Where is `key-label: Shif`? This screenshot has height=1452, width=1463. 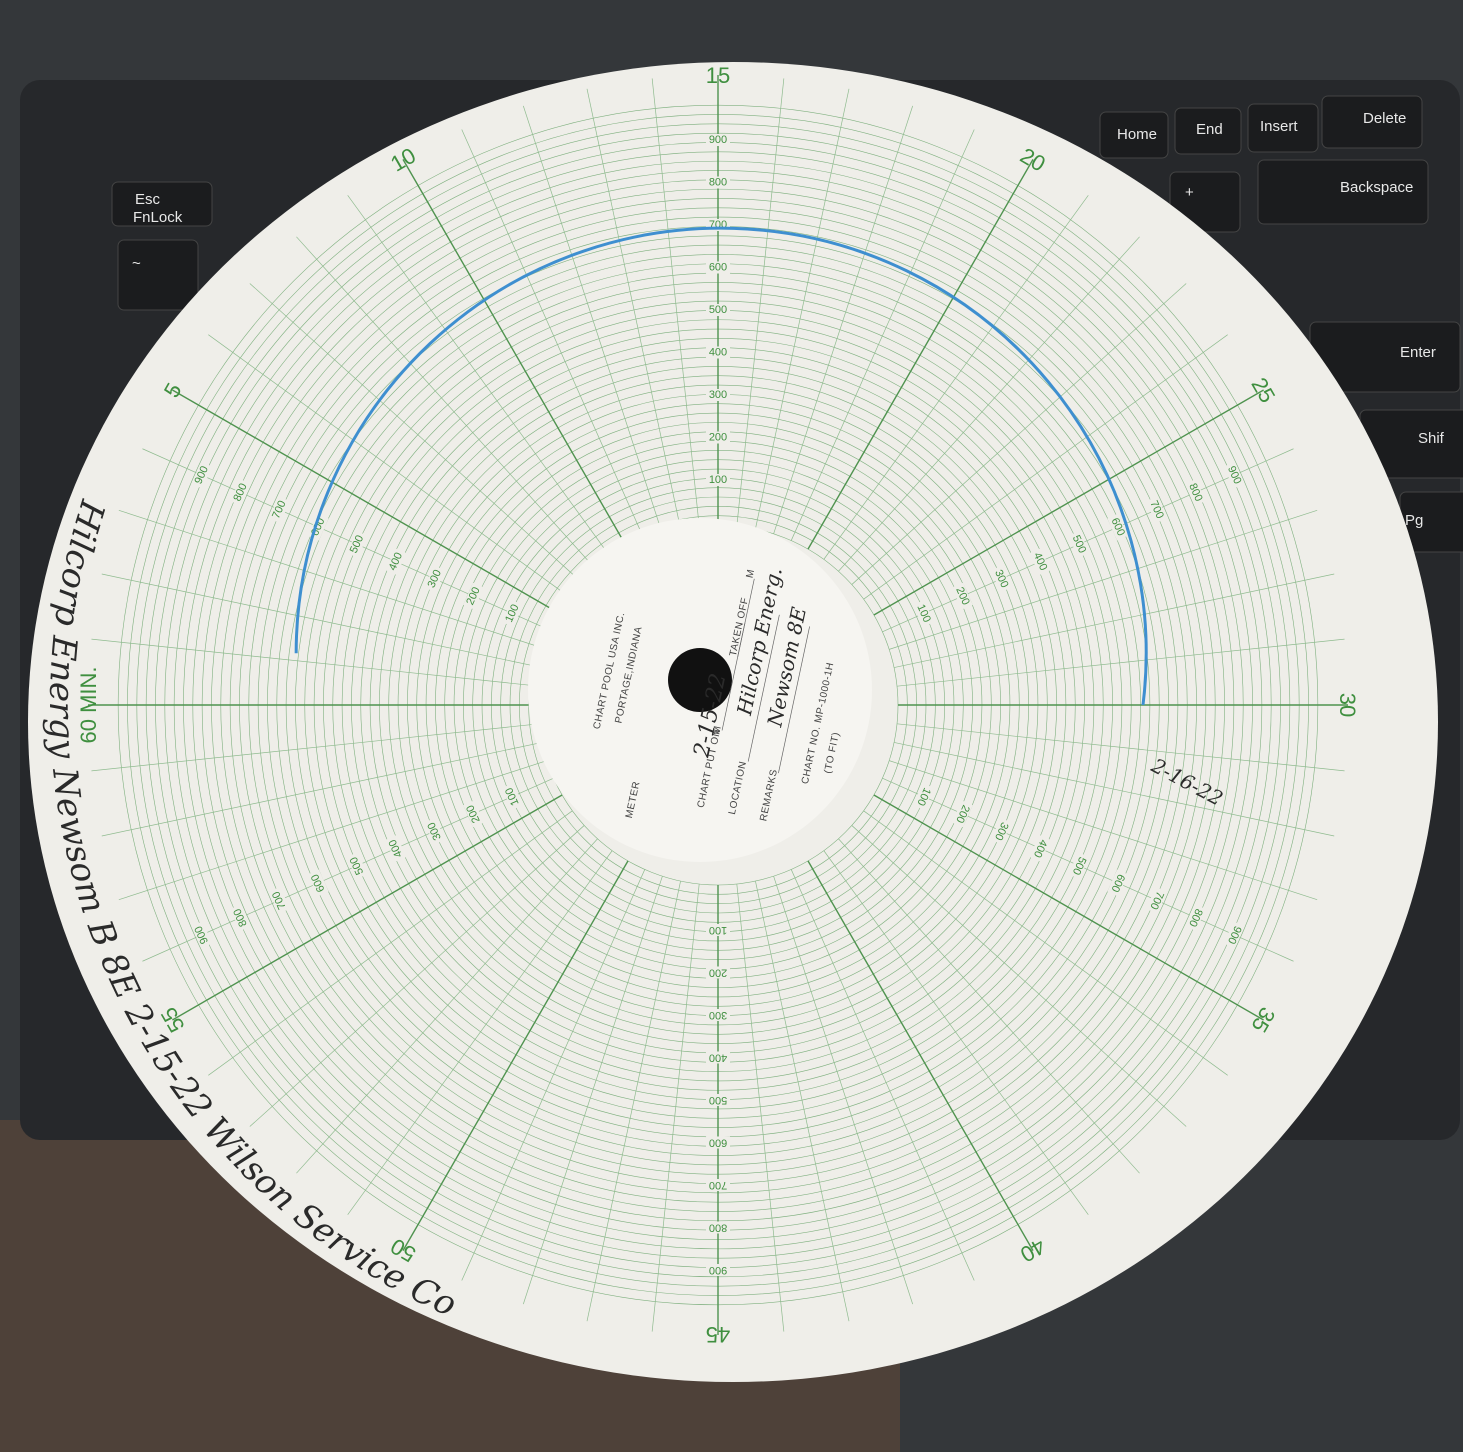 key-label: Shif is located at coordinates (1431, 438).